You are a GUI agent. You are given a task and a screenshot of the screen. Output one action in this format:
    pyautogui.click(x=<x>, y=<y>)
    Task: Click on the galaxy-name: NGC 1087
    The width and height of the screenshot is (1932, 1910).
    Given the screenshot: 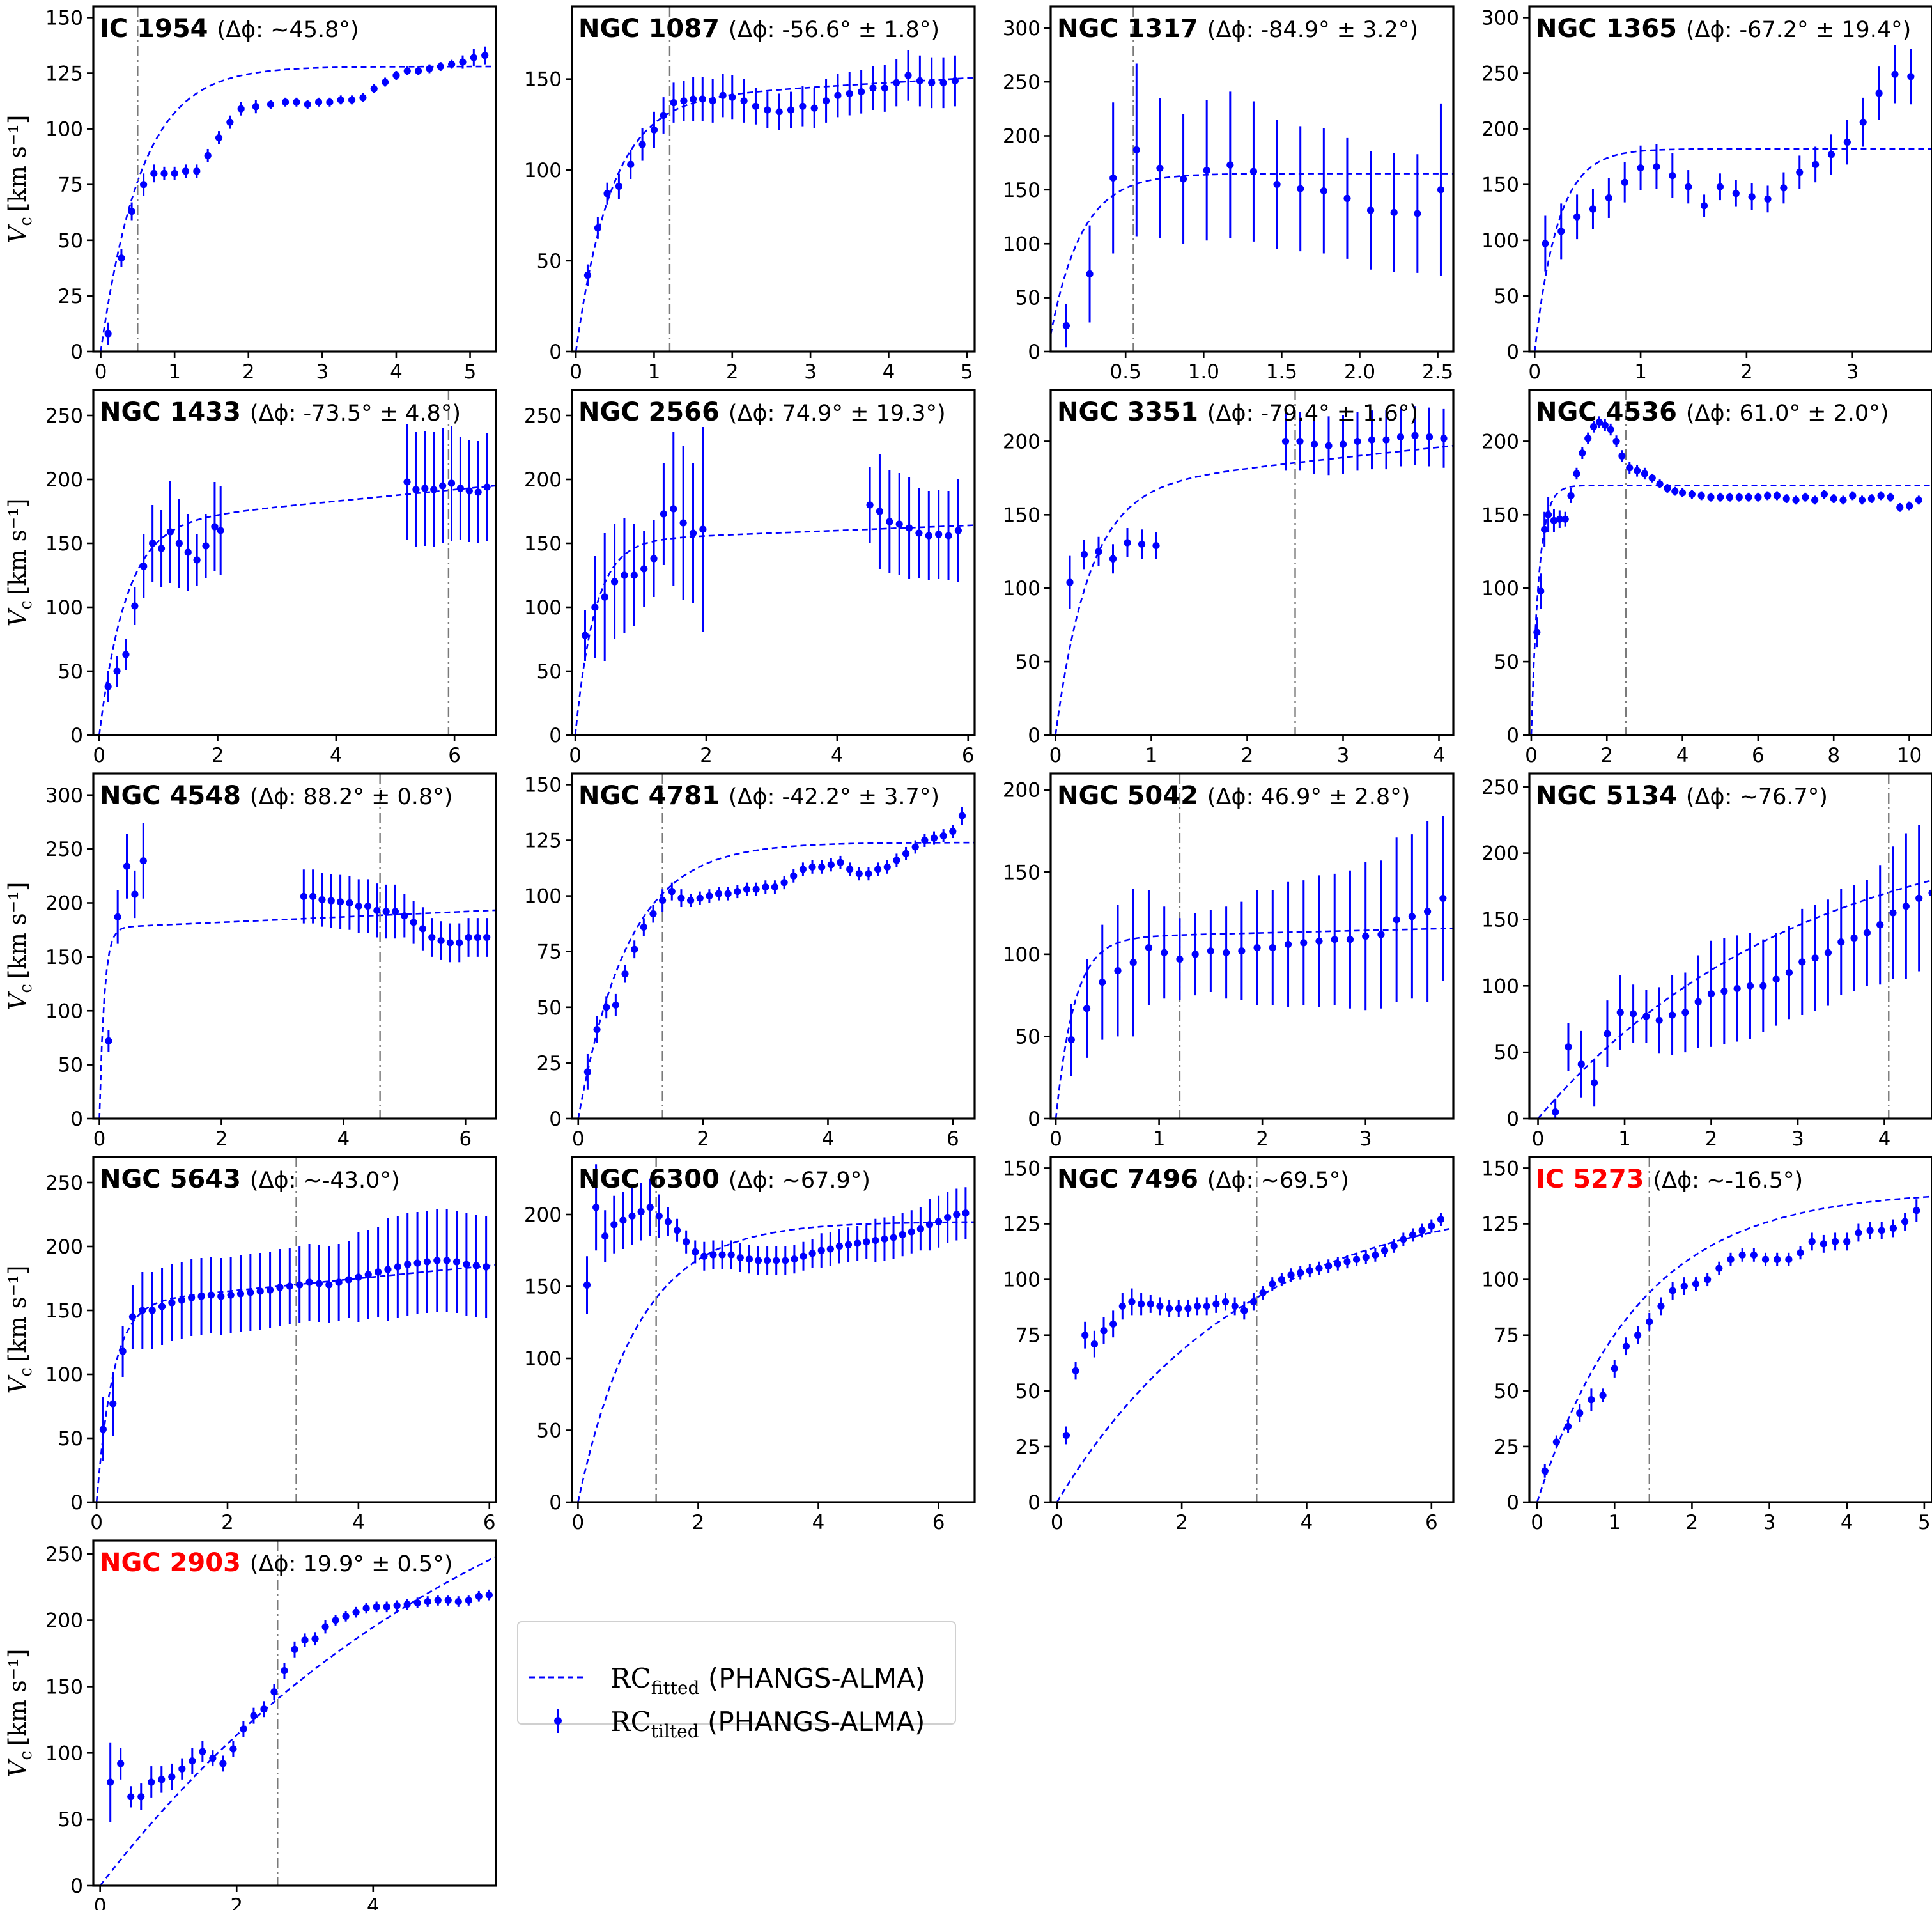 What is the action you would take?
    pyautogui.click(x=649, y=28)
    